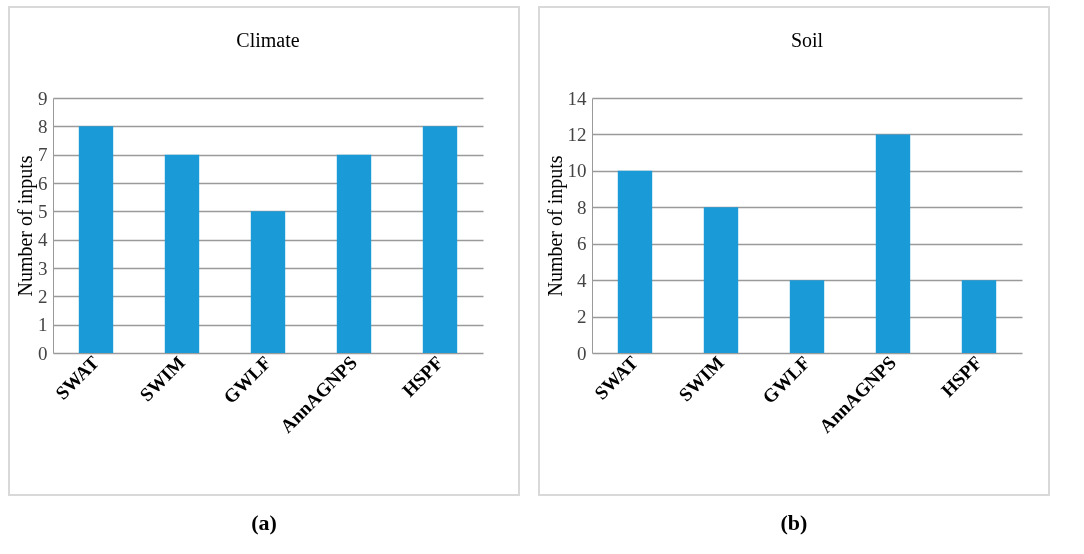 The width and height of the screenshot is (1084, 554). Describe the element at coordinates (807, 40) in the screenshot. I see `chart-title: Soil` at that location.